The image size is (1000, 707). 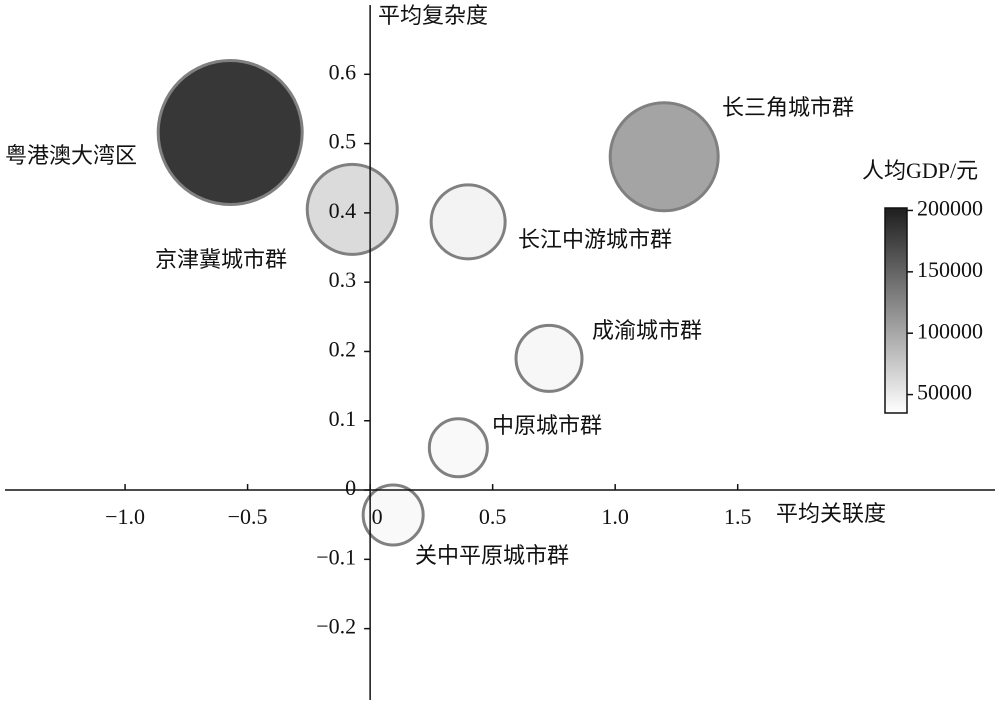 What do you see at coordinates (647, 330) in the screenshot?
I see `bubble-label: 成渝城市群` at bounding box center [647, 330].